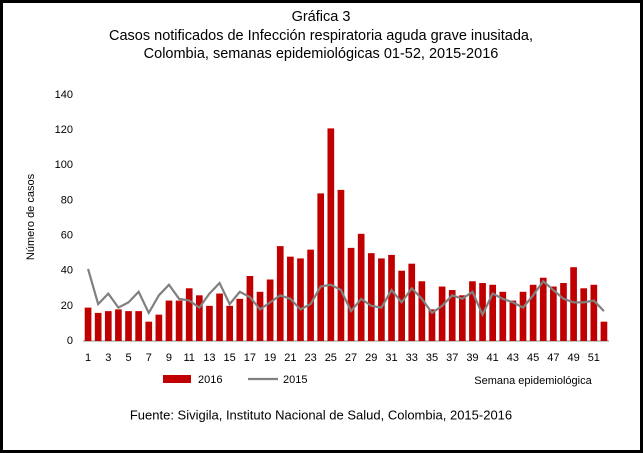 Image resolution: width=643 pixels, height=453 pixels. Describe the element at coordinates (346, 293) in the screenshot. I see `line` at that location.